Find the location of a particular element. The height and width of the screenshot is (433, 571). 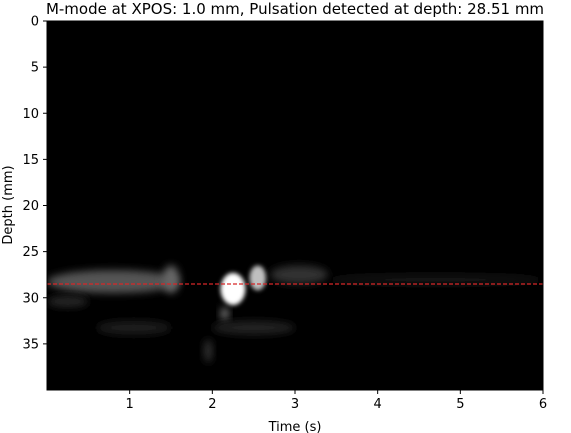

x-tick-label: 1 is located at coordinates (130, 404).